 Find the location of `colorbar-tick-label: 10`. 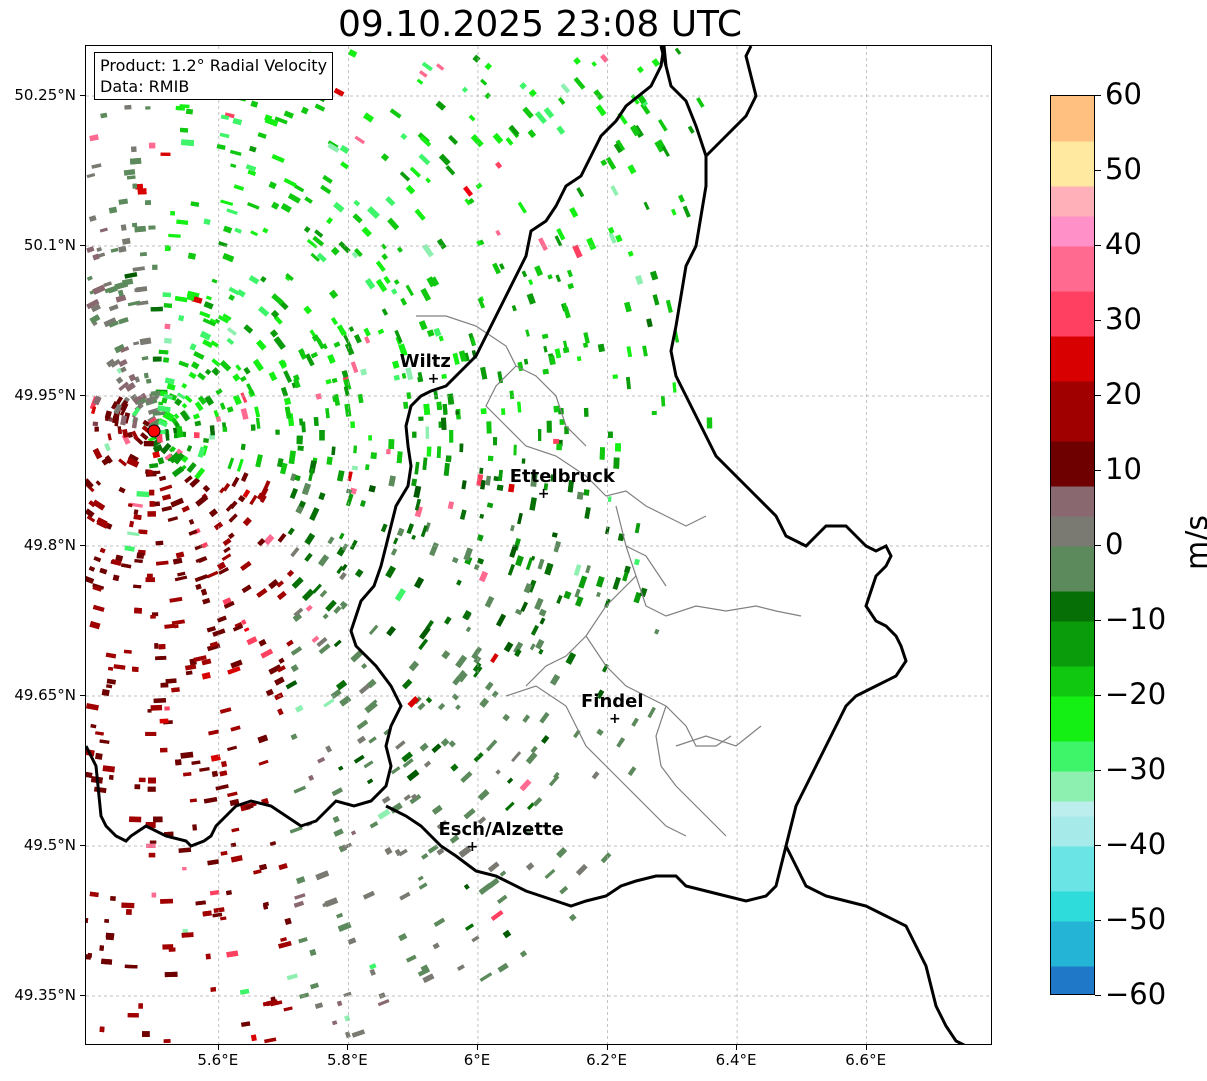

colorbar-tick-label: 10 is located at coordinates (1123, 469).